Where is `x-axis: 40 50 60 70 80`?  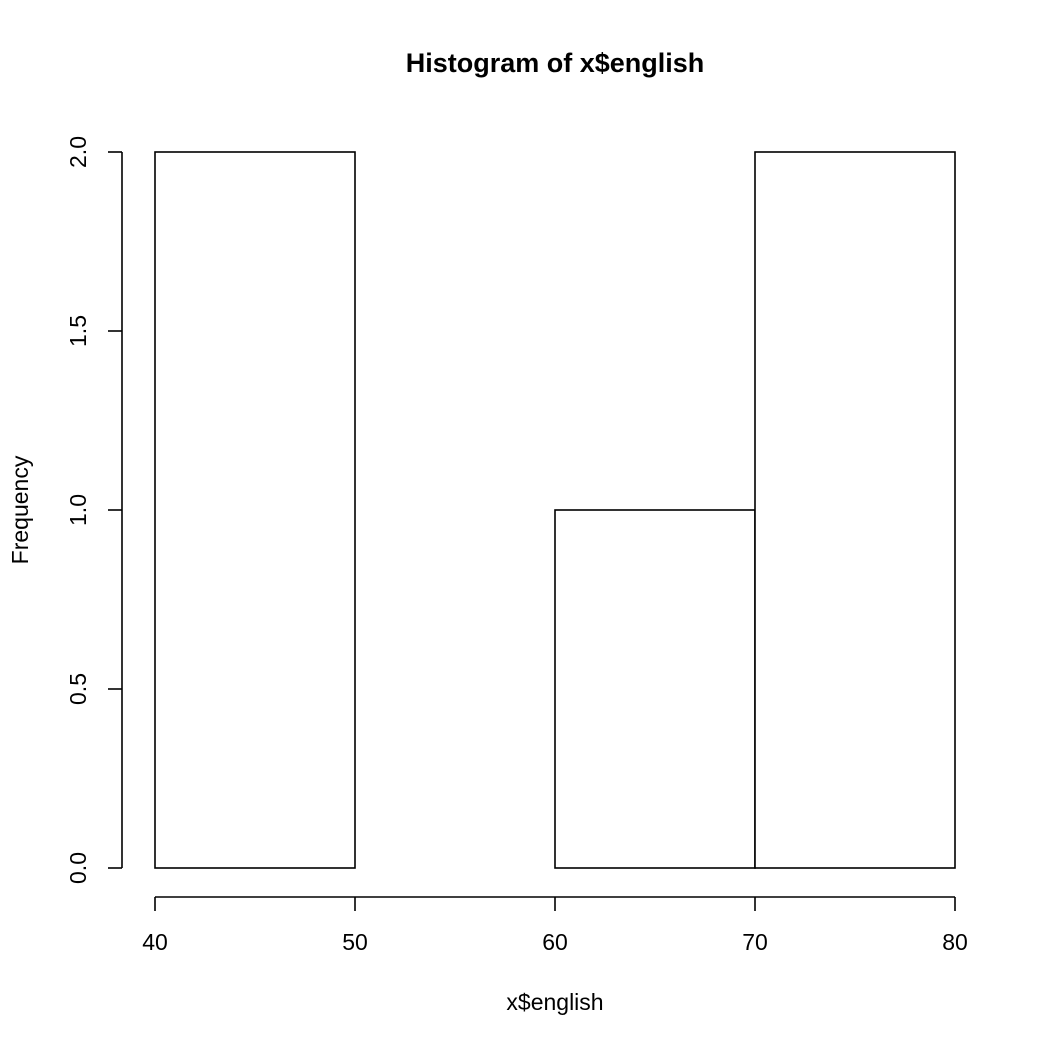
x-axis: 40 50 60 70 80 is located at coordinates (555, 925).